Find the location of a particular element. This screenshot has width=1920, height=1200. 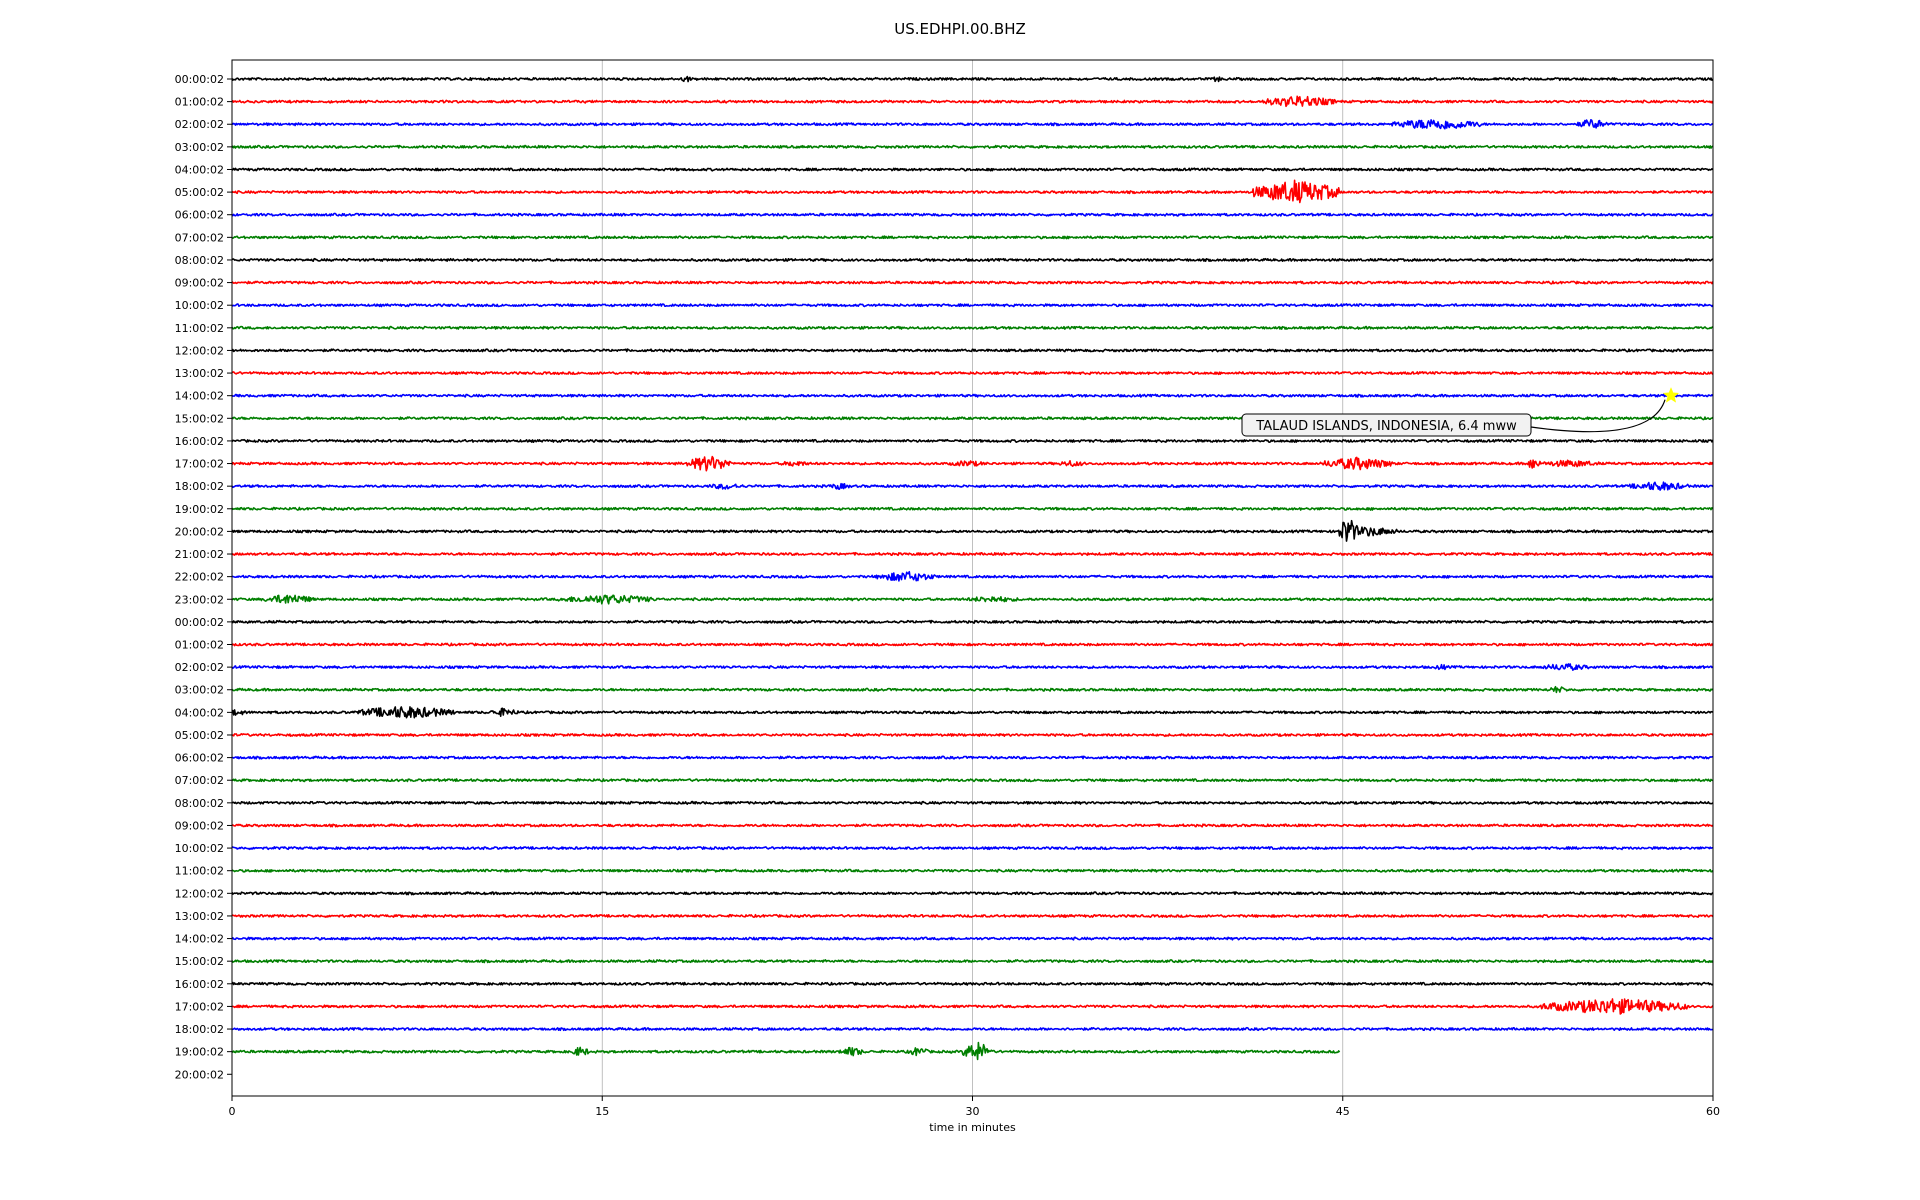

y-tick-label-4: 04:00:02 is located at coordinates (199, 169).